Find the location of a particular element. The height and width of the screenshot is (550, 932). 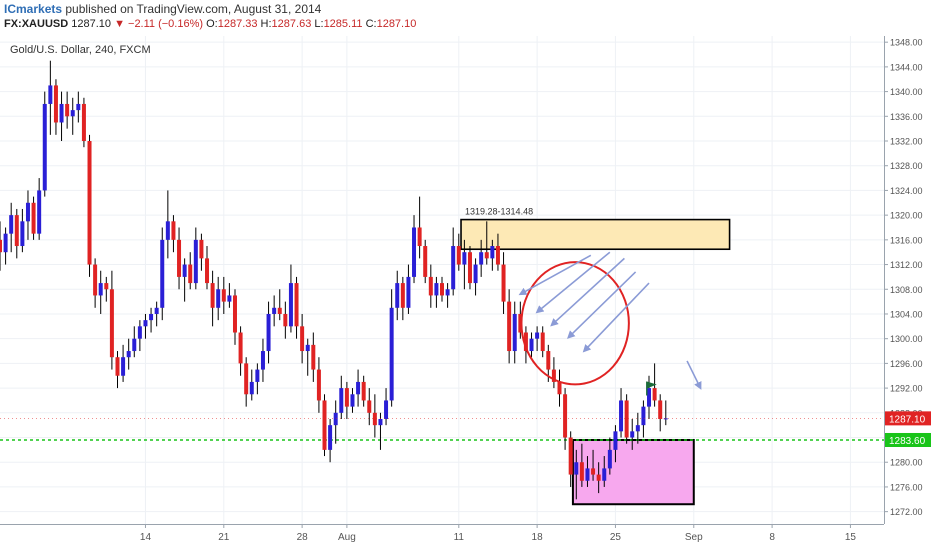

y-tick-label: 1276.00 is located at coordinates (906, 487).